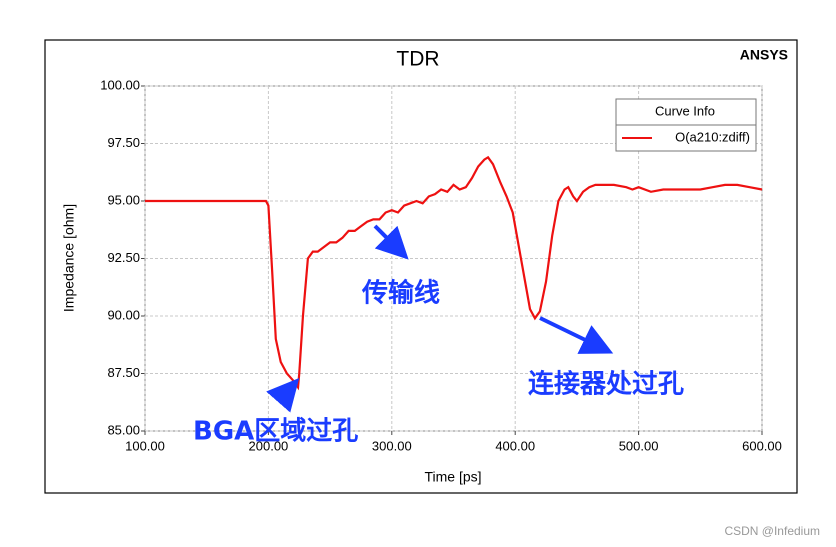  What do you see at coordinates (515, 445) in the screenshot?
I see `x-tick-label: 400.00` at bounding box center [515, 445].